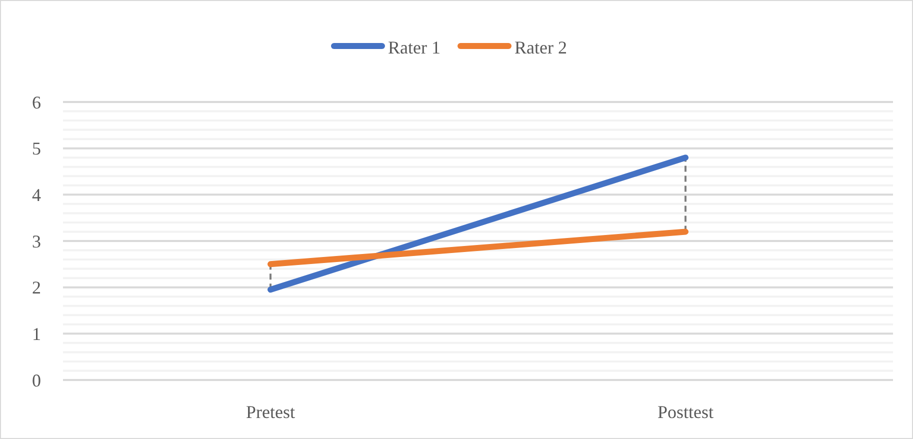 This screenshot has width=913, height=439. I want to click on y-tick-label: 5, so click(36, 148).